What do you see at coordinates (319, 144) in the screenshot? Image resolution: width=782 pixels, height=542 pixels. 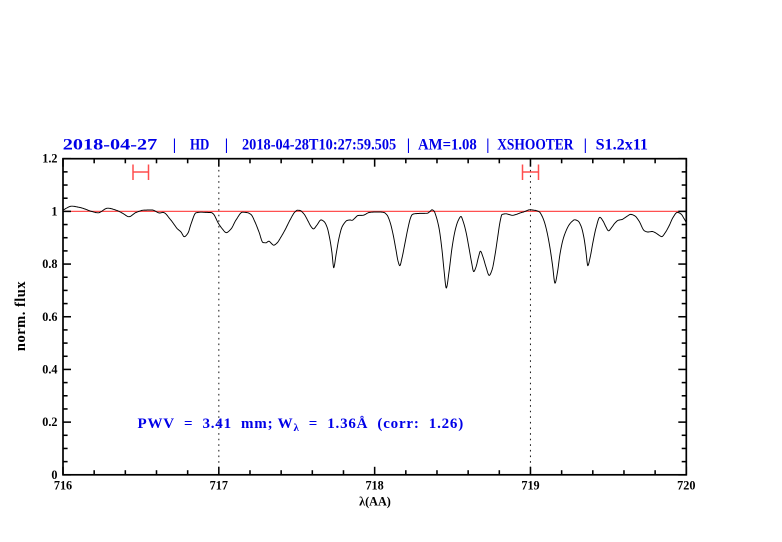 I see `svg-text: 2018-04-28T10:27:59.505` at bounding box center [319, 144].